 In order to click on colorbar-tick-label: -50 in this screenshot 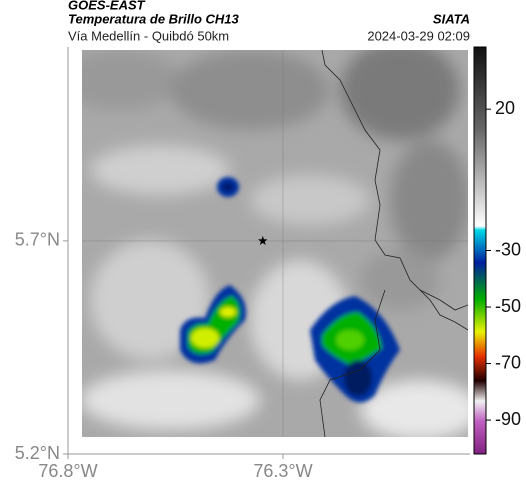, I will do `click(508, 306)`.